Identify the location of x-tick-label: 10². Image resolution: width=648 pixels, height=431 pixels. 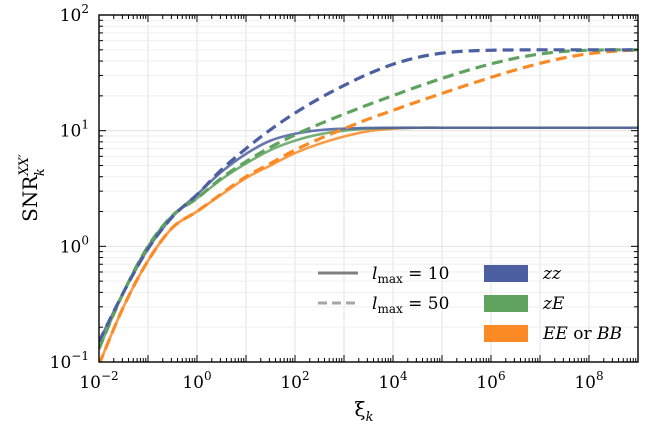
(294, 381).